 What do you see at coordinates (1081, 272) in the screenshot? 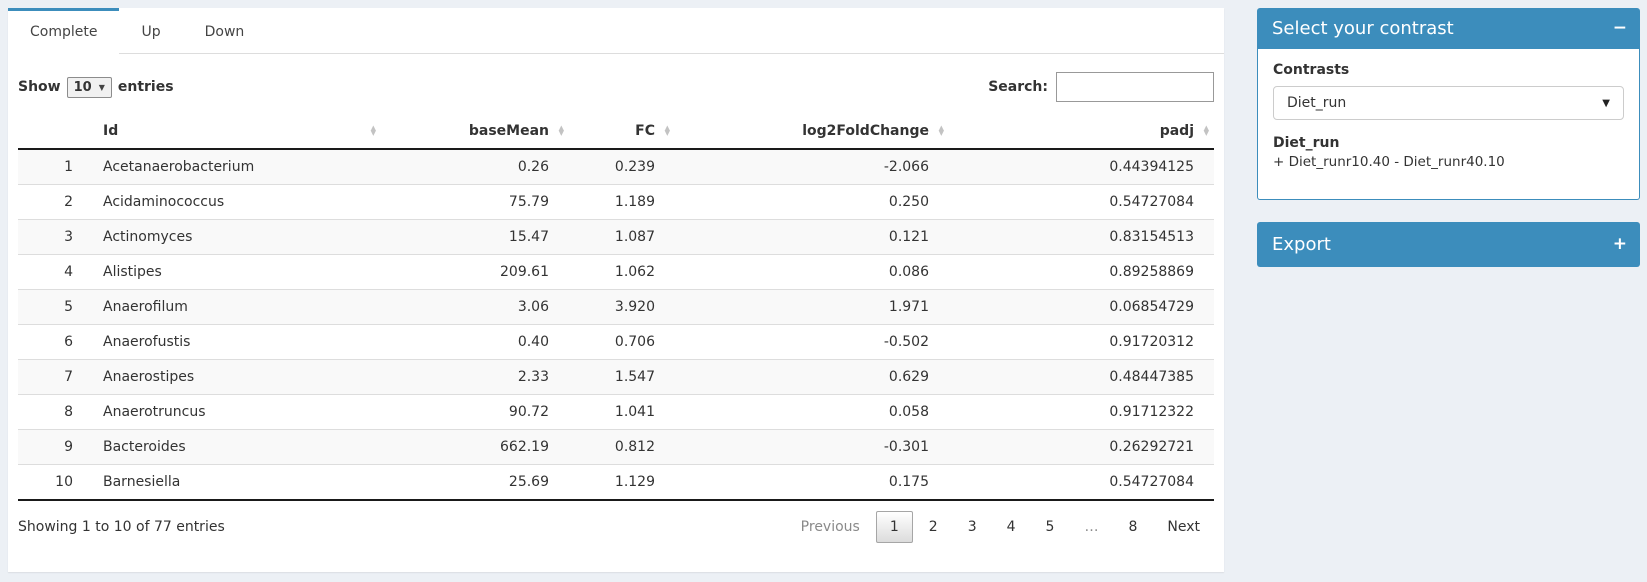
I see `cell-padj: 0.89258869` at bounding box center [1081, 272].